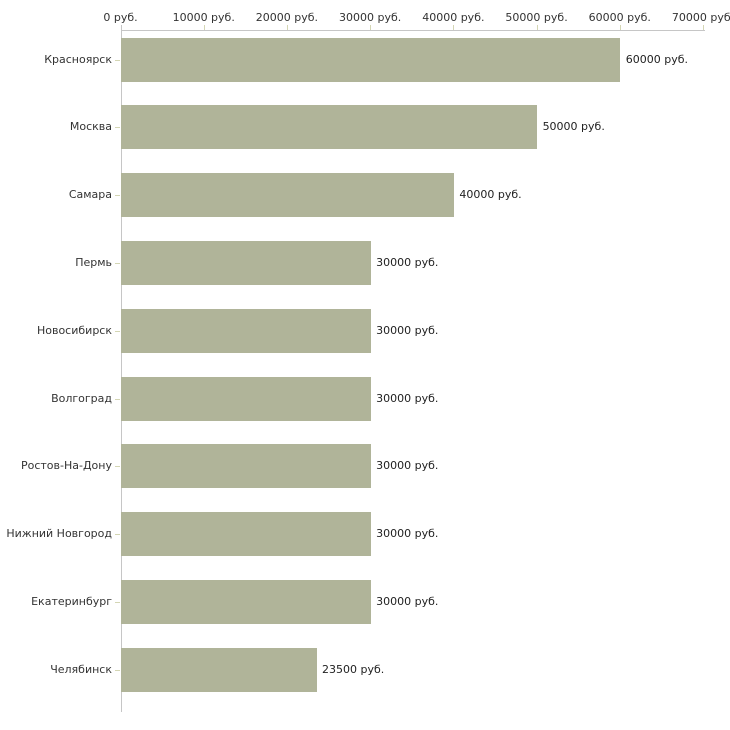 This screenshot has width=730, height=730. Describe the element at coordinates (74, 330) in the screenshot. I see `category-label: Новосибирск` at that location.